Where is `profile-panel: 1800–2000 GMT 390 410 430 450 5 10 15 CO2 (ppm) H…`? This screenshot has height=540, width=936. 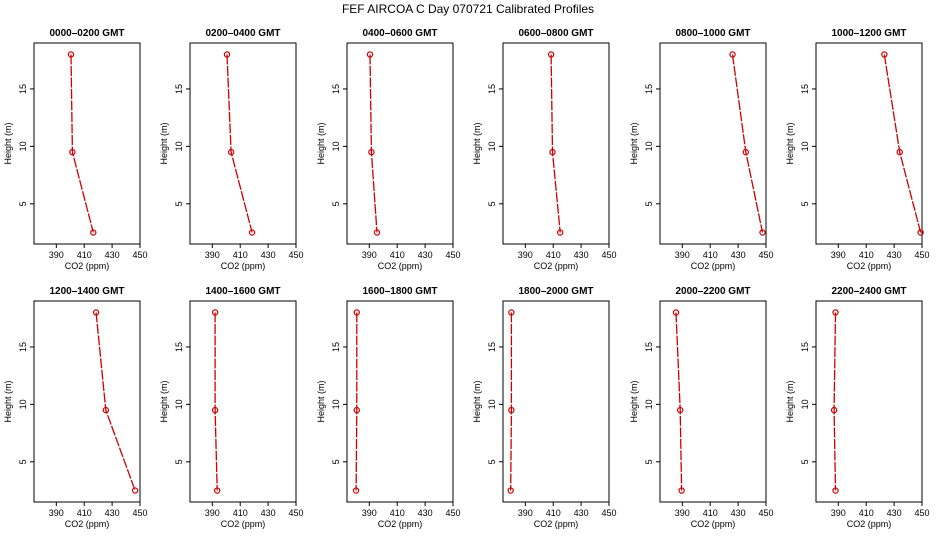
profile-panel: 1800–2000 GMT 390 410 430 450 5 10 15 CO2 (ppm) H… is located at coordinates (544, 407).